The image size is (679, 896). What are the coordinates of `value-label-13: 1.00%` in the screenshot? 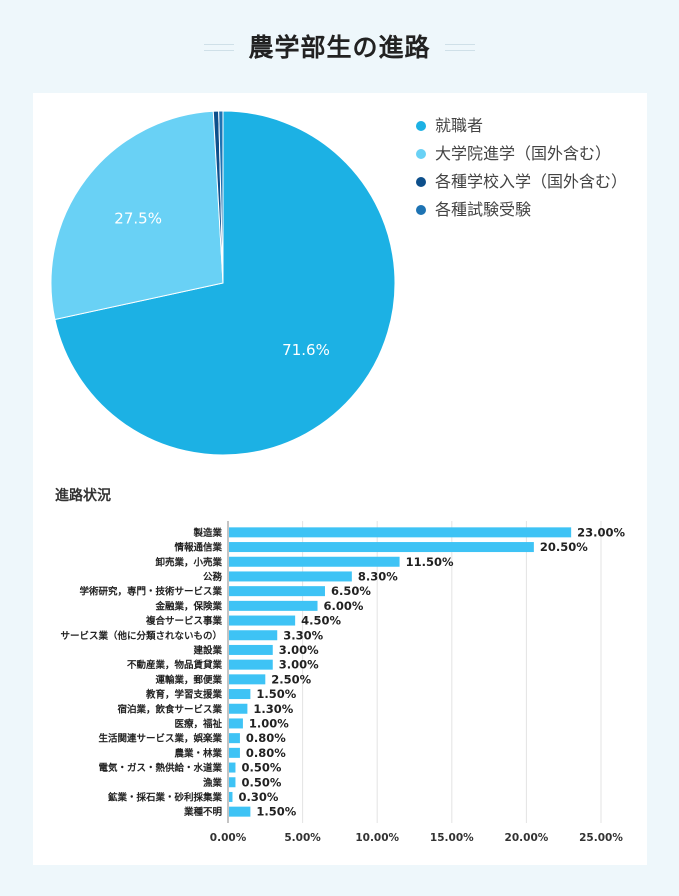 It's located at (269, 723).